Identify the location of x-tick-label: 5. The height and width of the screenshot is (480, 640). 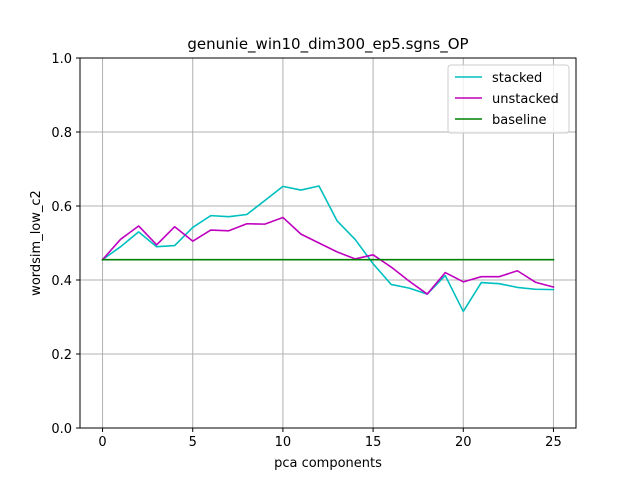
(193, 442).